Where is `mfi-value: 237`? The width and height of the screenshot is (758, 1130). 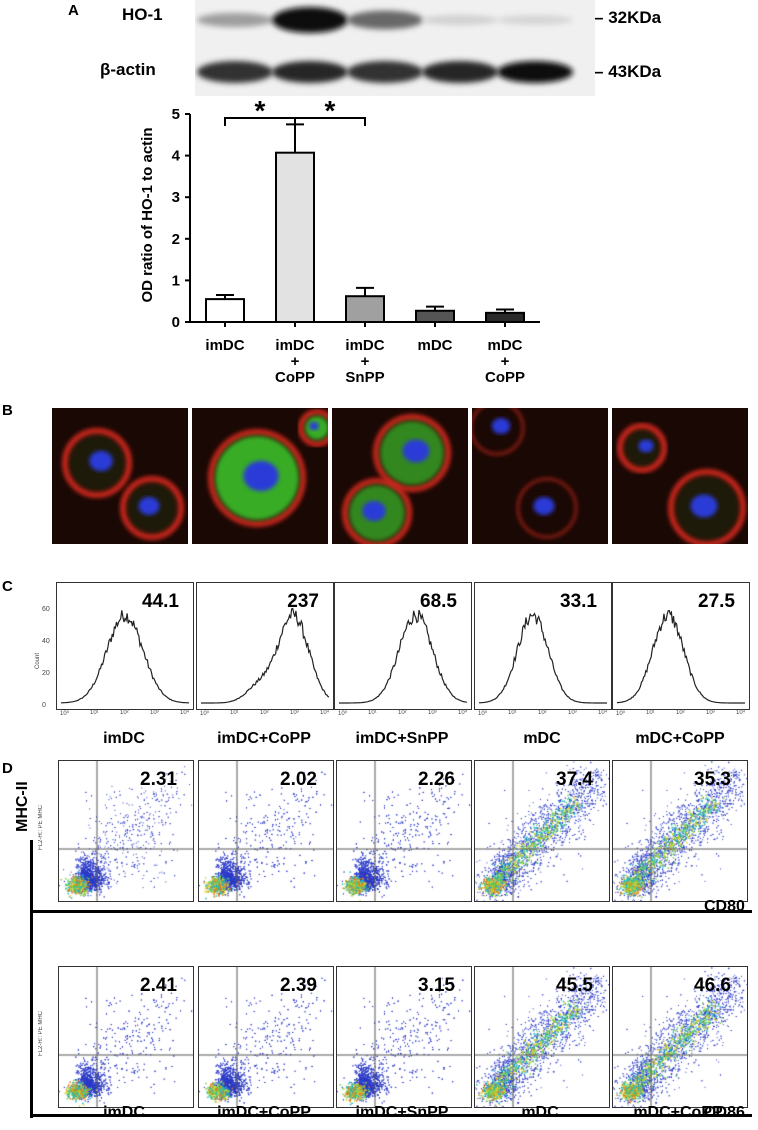 mfi-value: 237 is located at coordinates (303, 601).